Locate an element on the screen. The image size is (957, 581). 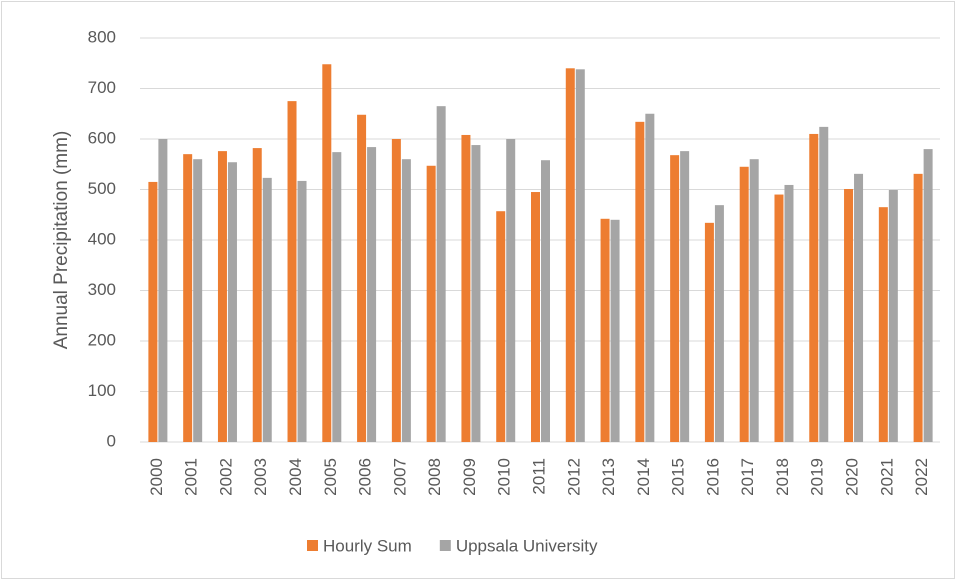
y-tick-label: 400 is located at coordinates (102, 238).